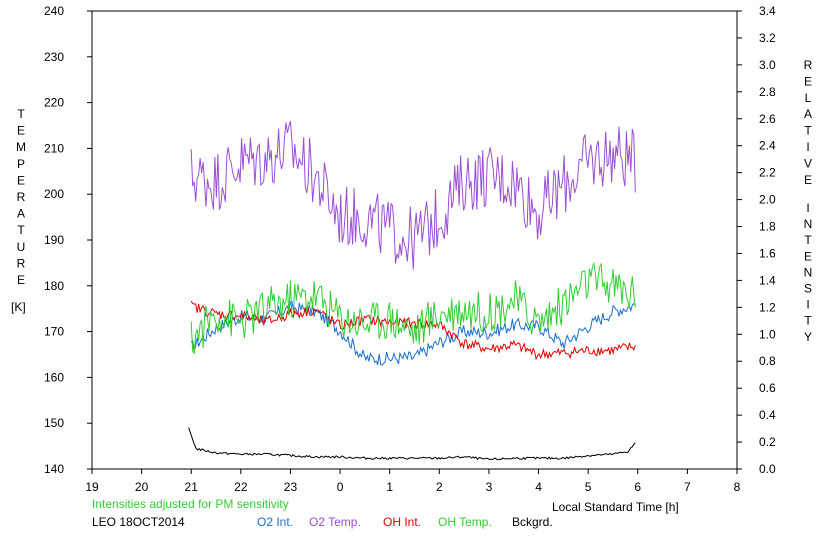 The width and height of the screenshot is (828, 540). I want to click on left-tick-label: 150, so click(54, 423).